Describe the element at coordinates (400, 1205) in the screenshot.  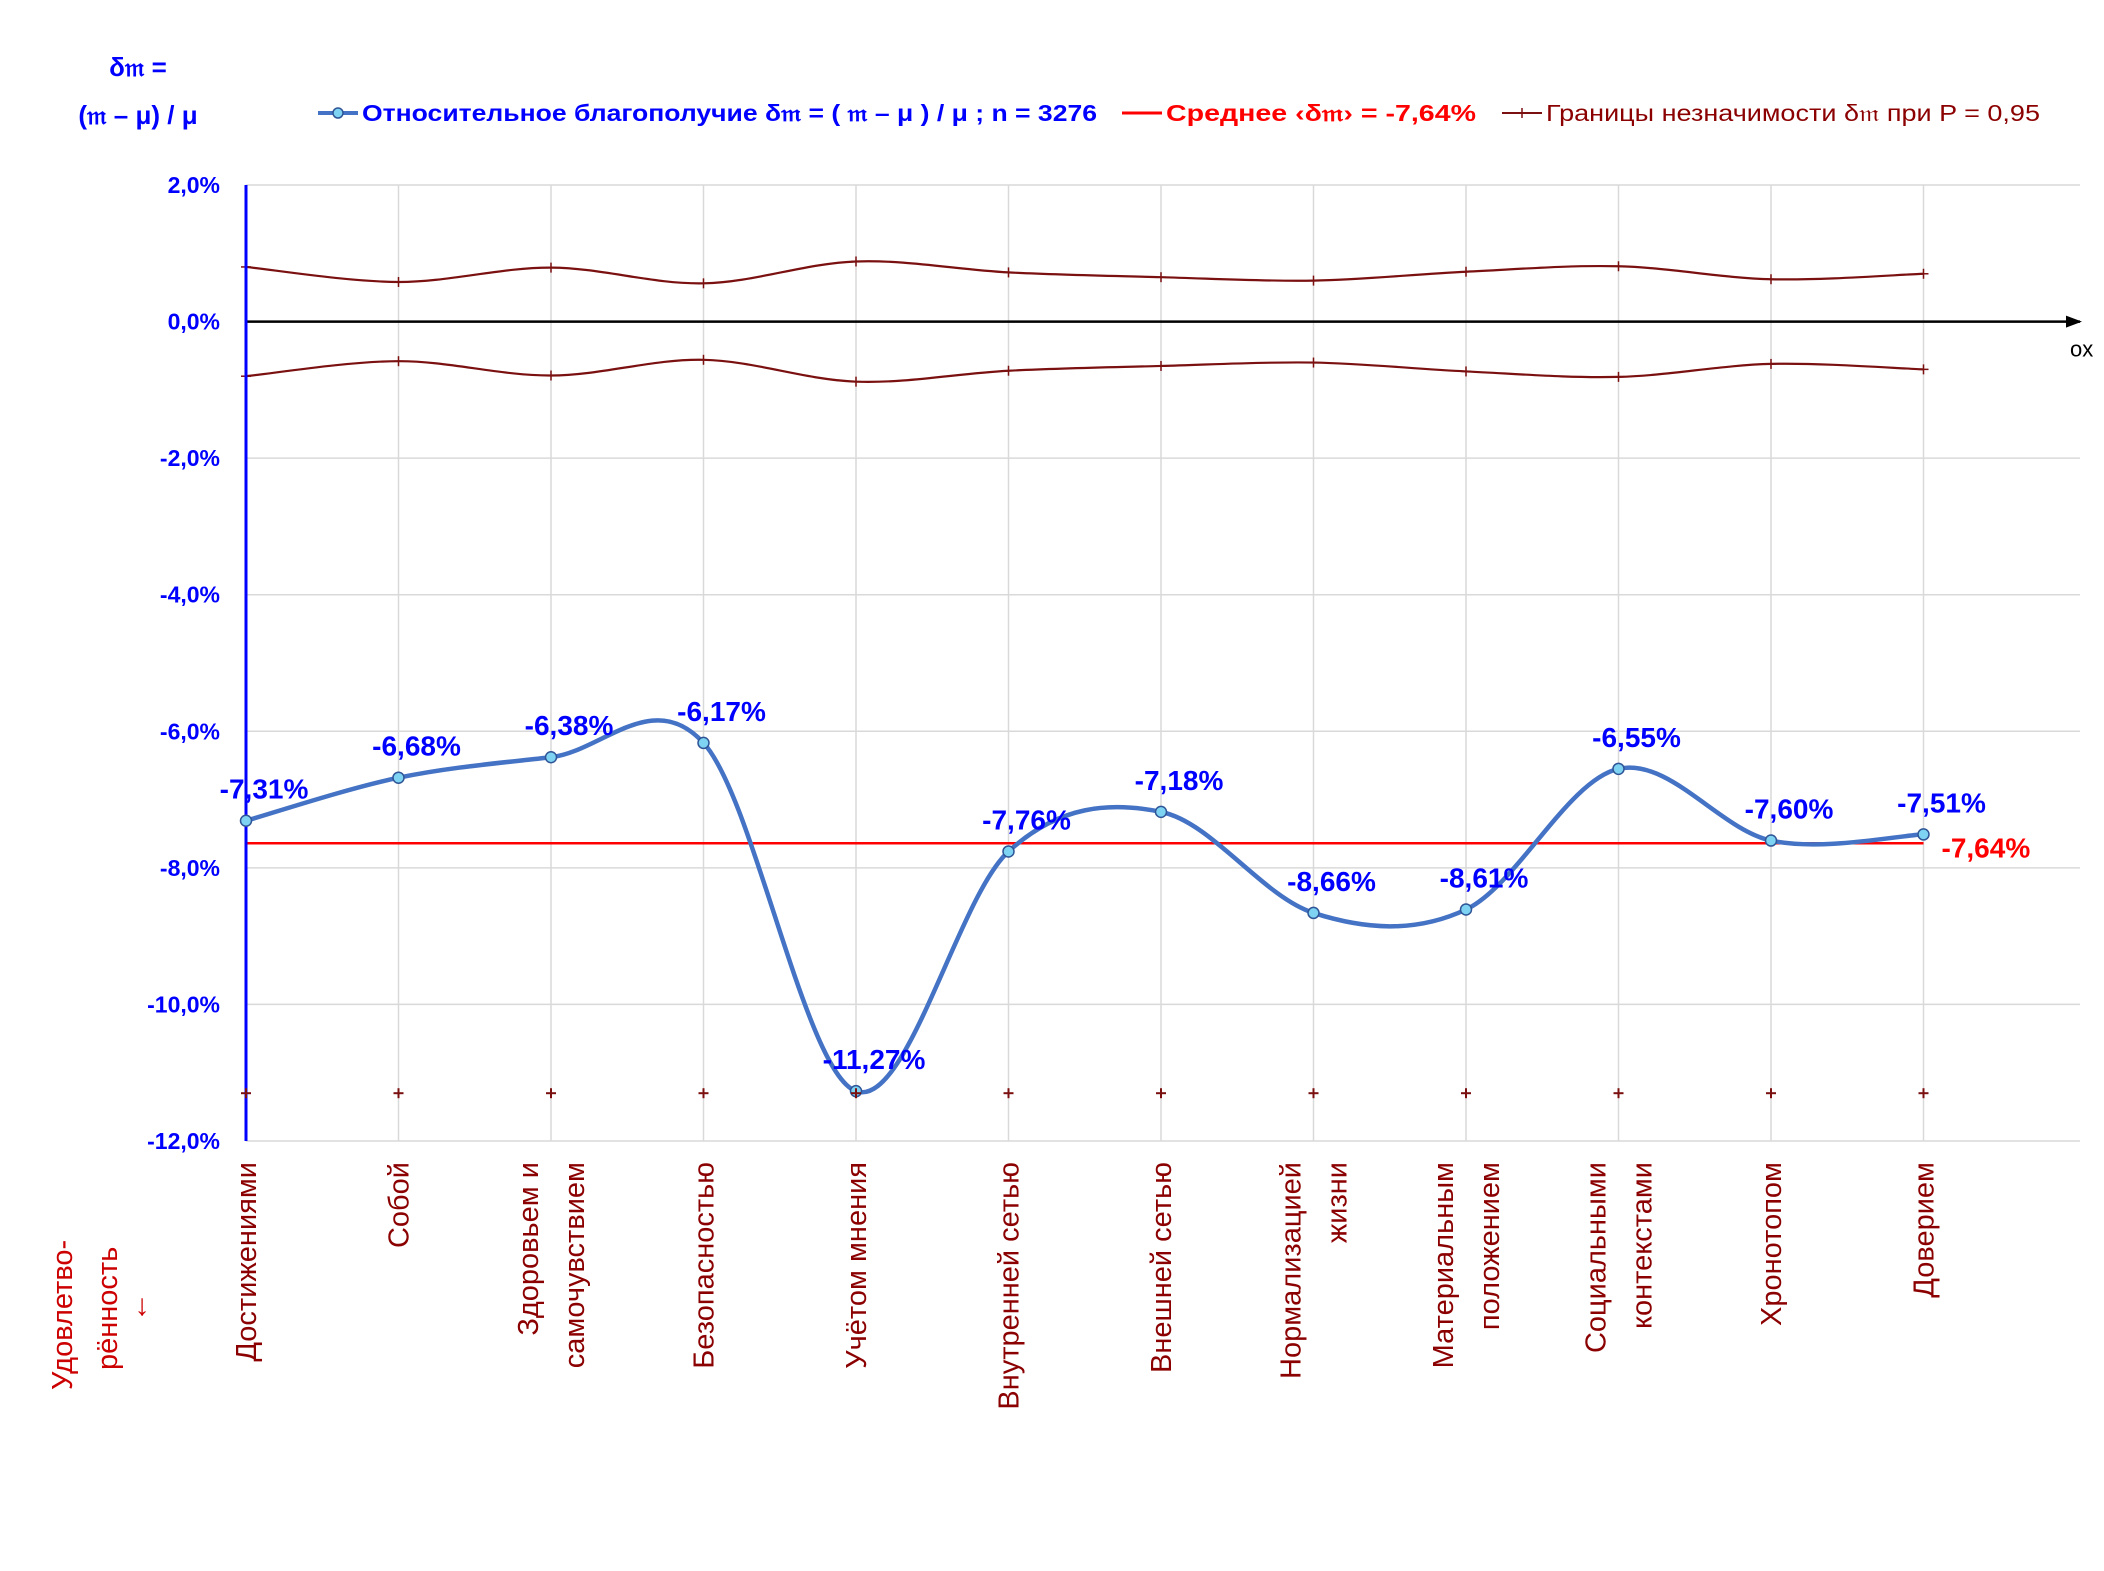
I see `category-label: Собой` at that location.